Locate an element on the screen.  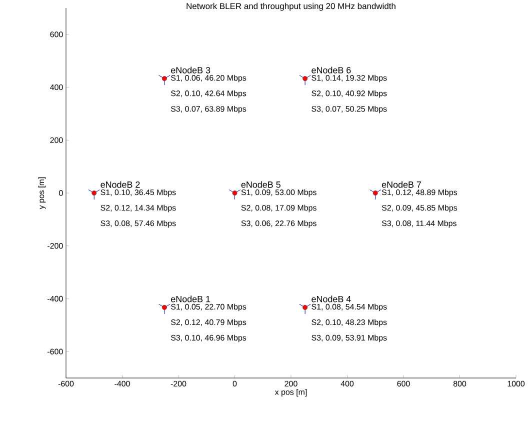
annotation: eNodeB 4 is located at coordinates (331, 299).